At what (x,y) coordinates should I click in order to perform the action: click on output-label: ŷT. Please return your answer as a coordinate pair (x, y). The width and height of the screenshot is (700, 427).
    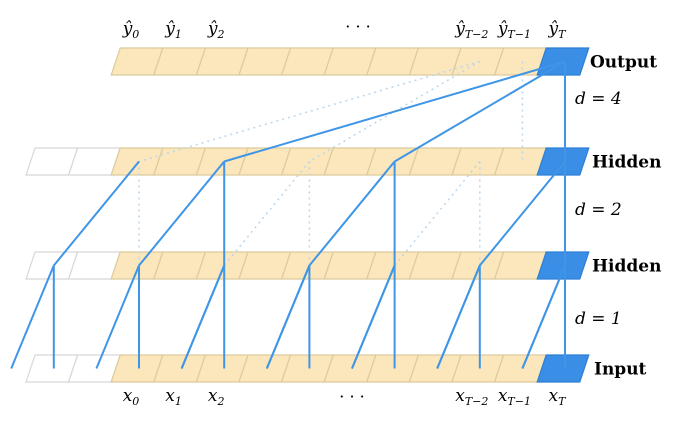
    Looking at the image, I should click on (558, 30).